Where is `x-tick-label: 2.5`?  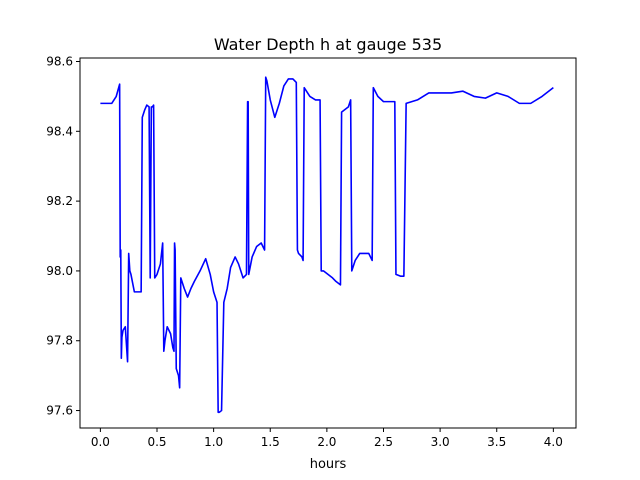
x-tick-label: 2.5 is located at coordinates (383, 442).